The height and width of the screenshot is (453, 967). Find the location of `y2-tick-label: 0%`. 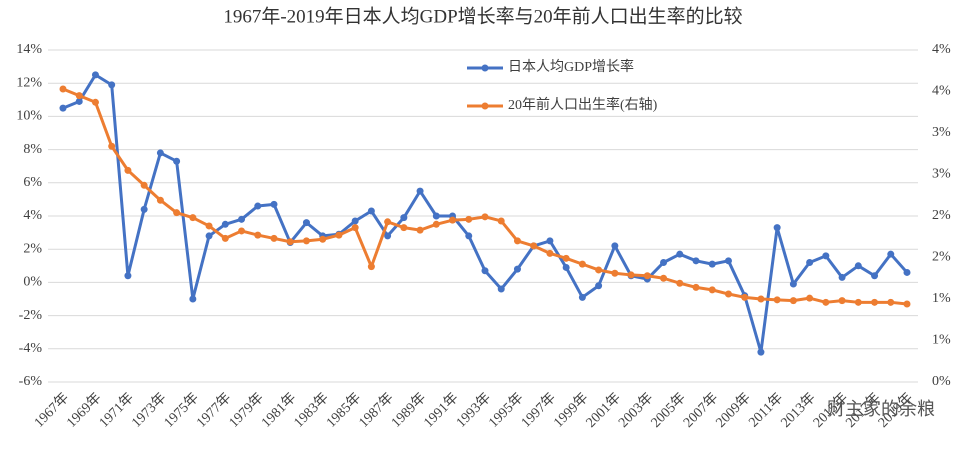

y2-tick-label: 0% is located at coordinates (941, 381).